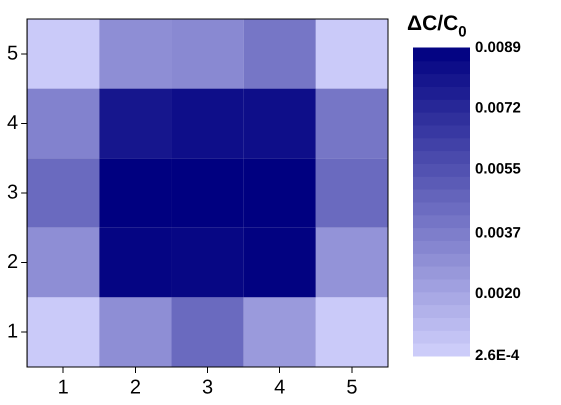 The width and height of the screenshot is (561, 405). What do you see at coordinates (12, 331) in the screenshot?
I see `y-tick-label: 1` at bounding box center [12, 331].